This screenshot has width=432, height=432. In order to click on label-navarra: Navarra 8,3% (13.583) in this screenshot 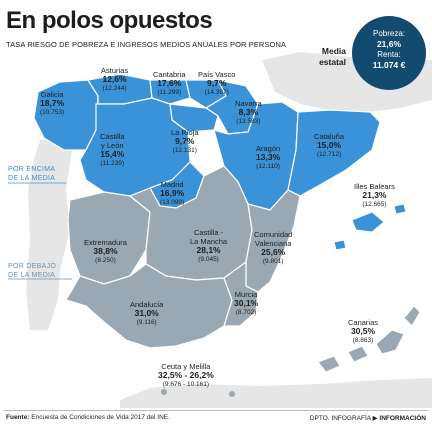, I will do `click(248, 112)`.